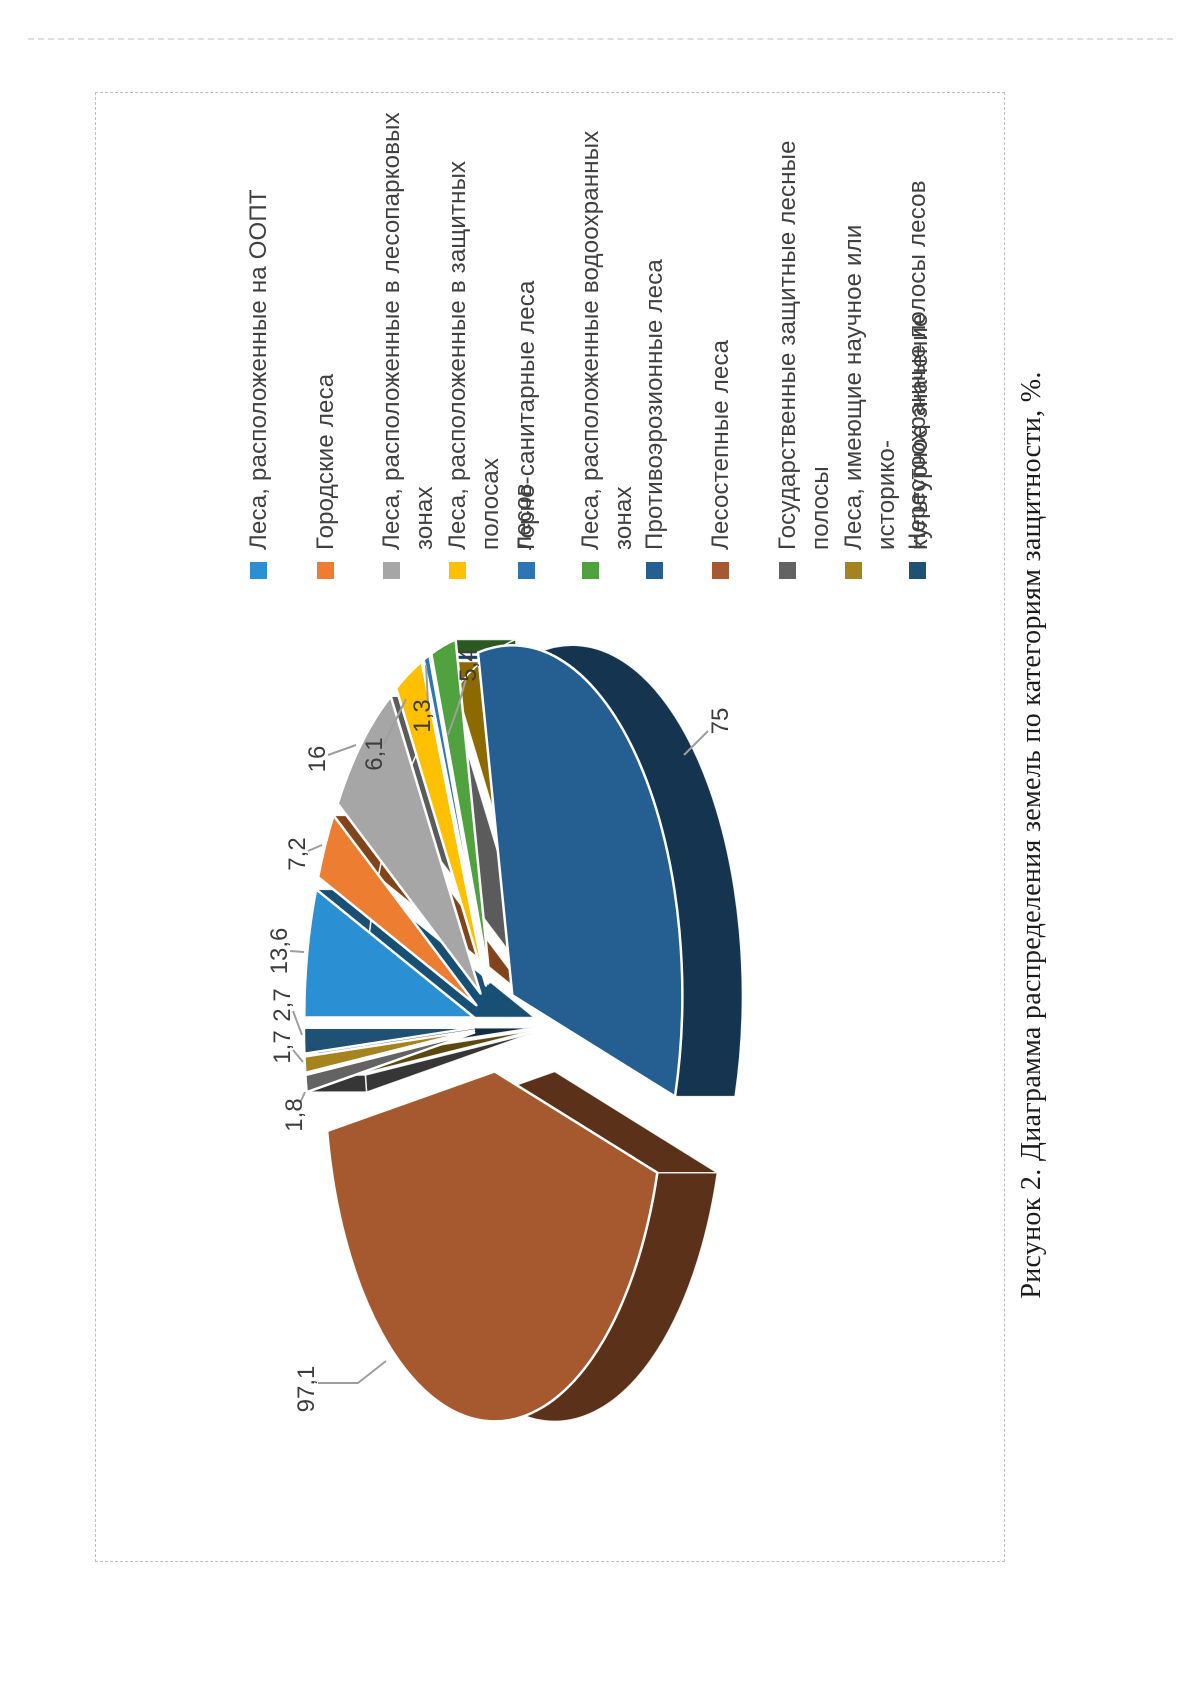  I want to click on legend-item: Лесостепные леса, so click(720, 459).